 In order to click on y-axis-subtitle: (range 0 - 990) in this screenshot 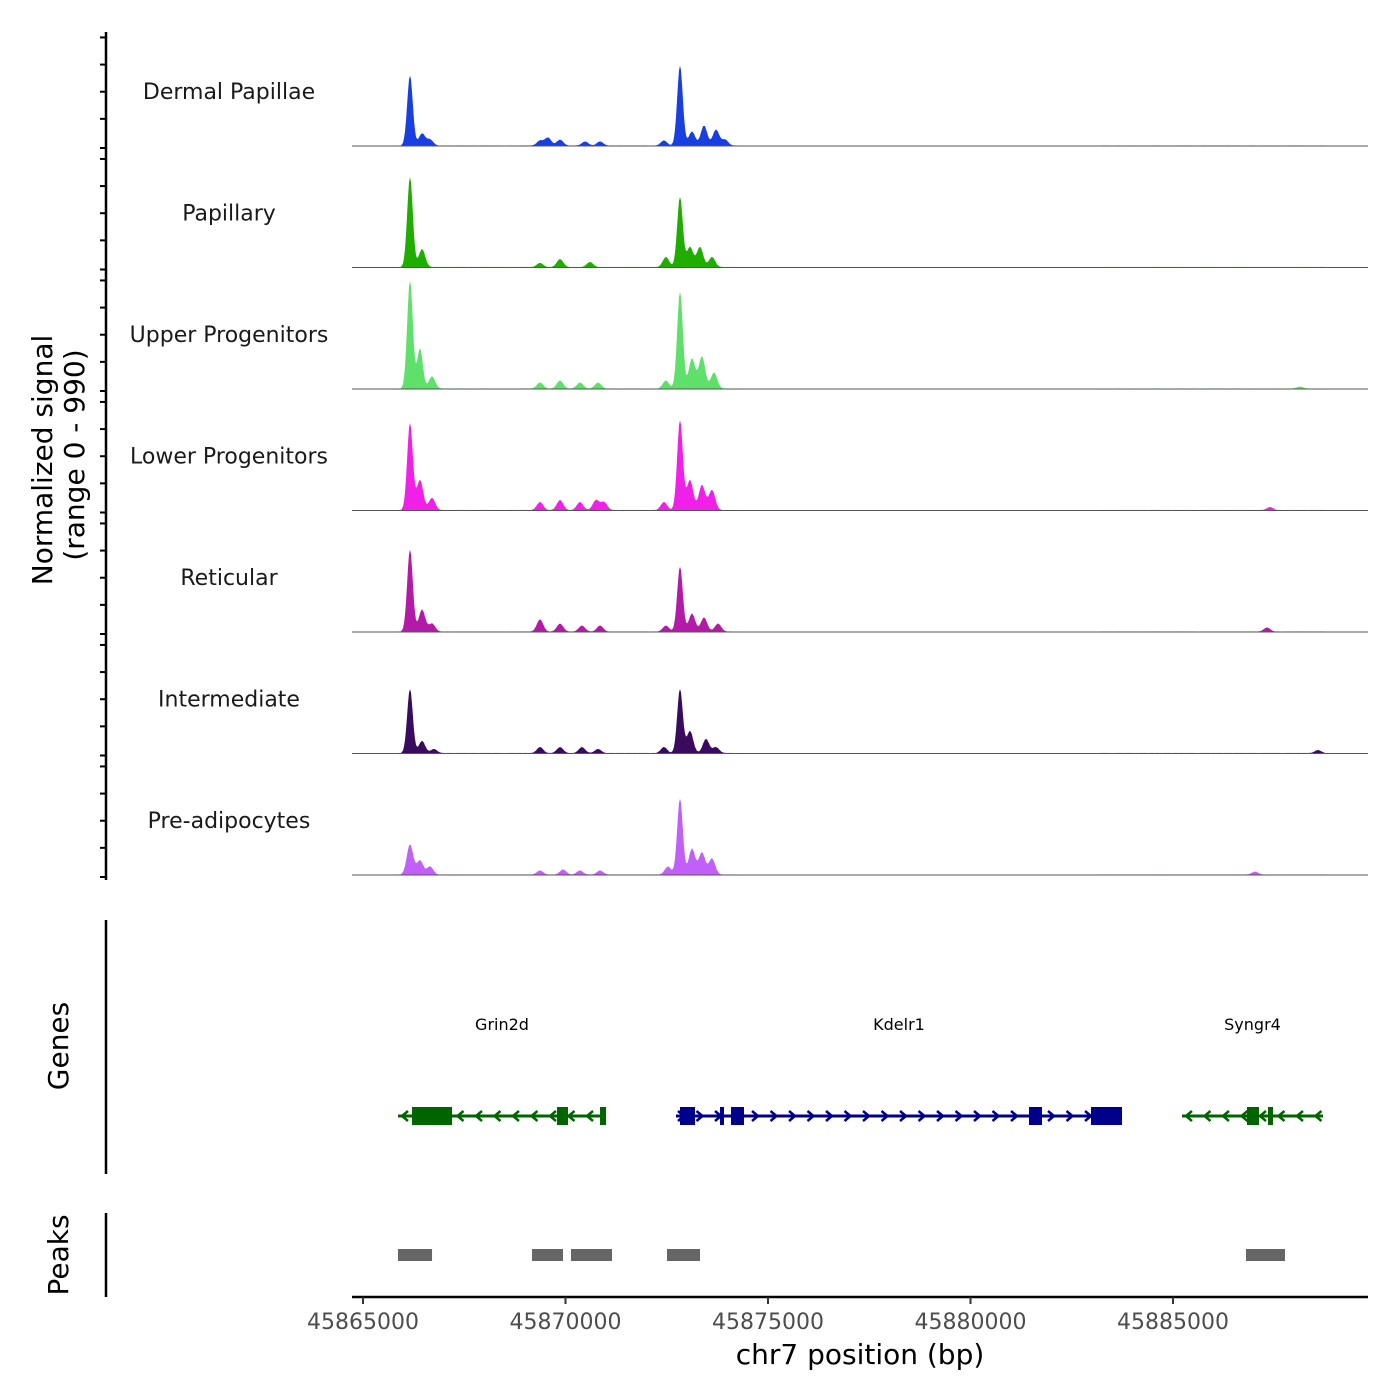, I will do `click(74, 454)`.